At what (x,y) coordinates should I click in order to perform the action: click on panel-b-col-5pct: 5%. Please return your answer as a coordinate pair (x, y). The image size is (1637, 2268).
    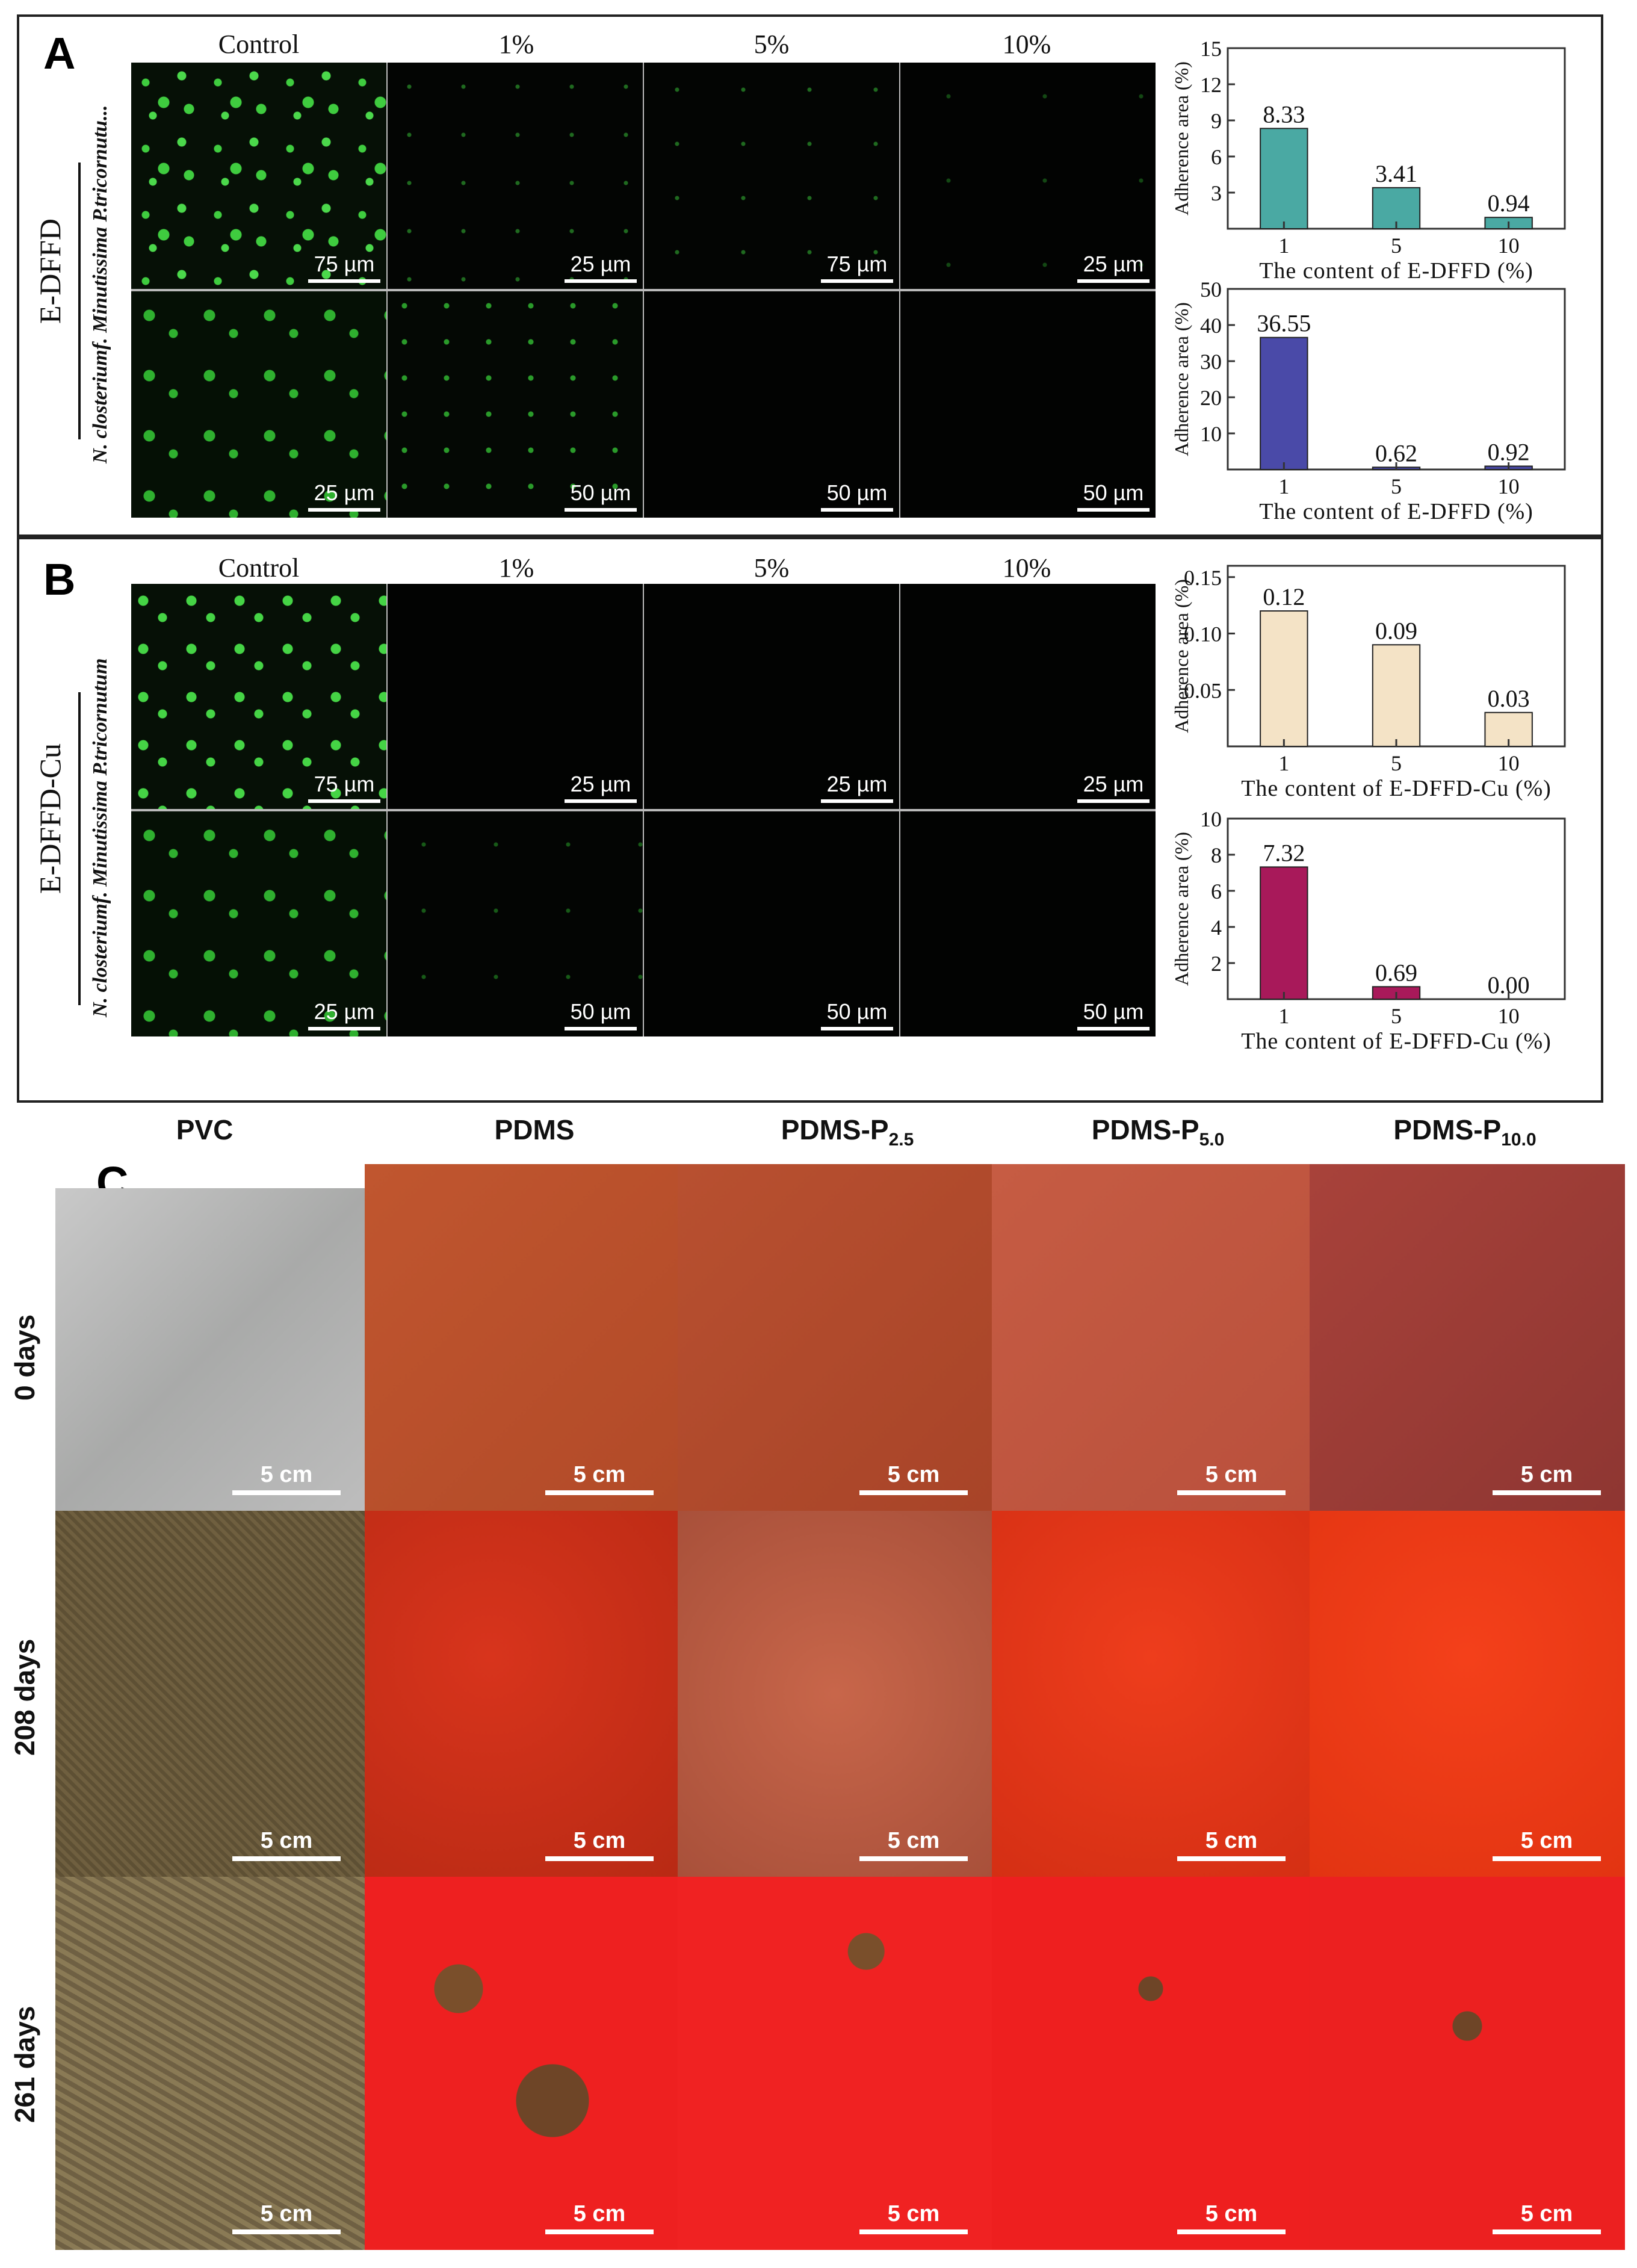
    Looking at the image, I should click on (772, 568).